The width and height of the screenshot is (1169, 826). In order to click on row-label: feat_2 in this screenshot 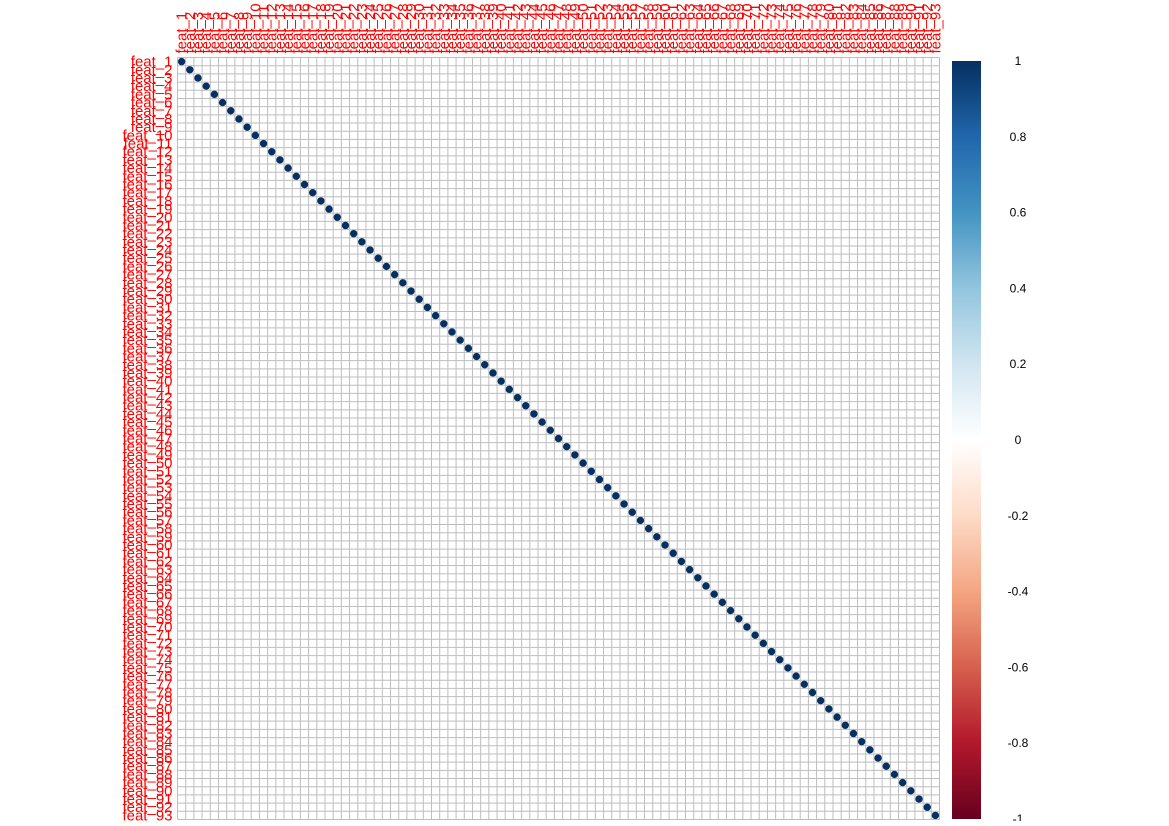, I will do `click(152, 70)`.